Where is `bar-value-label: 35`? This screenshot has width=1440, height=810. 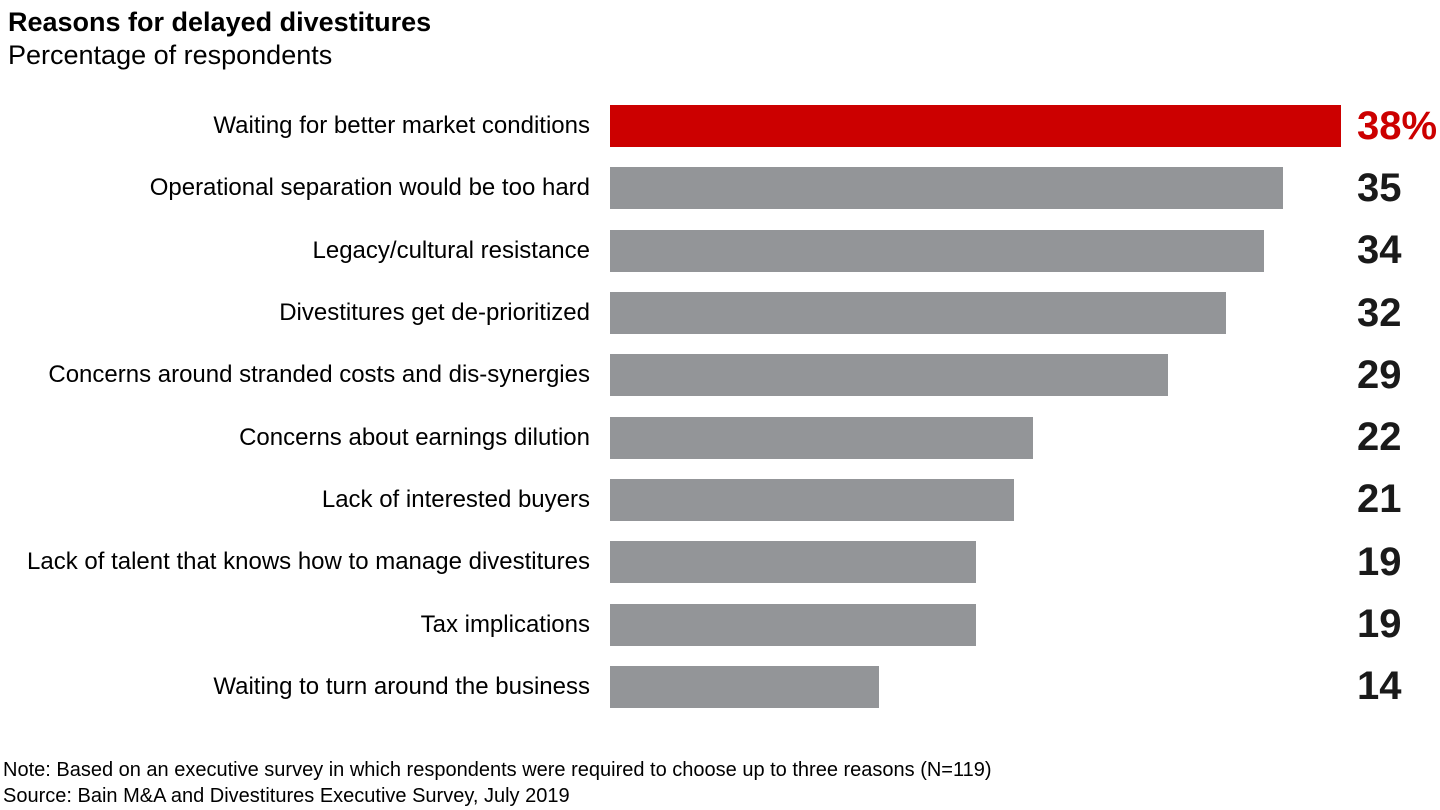
bar-value-label: 35 is located at coordinates (1379, 187).